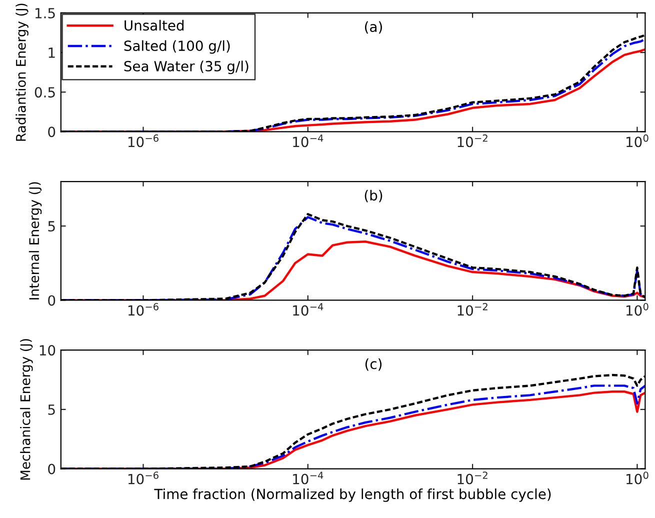  What do you see at coordinates (177, 47) in the screenshot?
I see `legend-label: Salted (100 g/l)` at bounding box center [177, 47].